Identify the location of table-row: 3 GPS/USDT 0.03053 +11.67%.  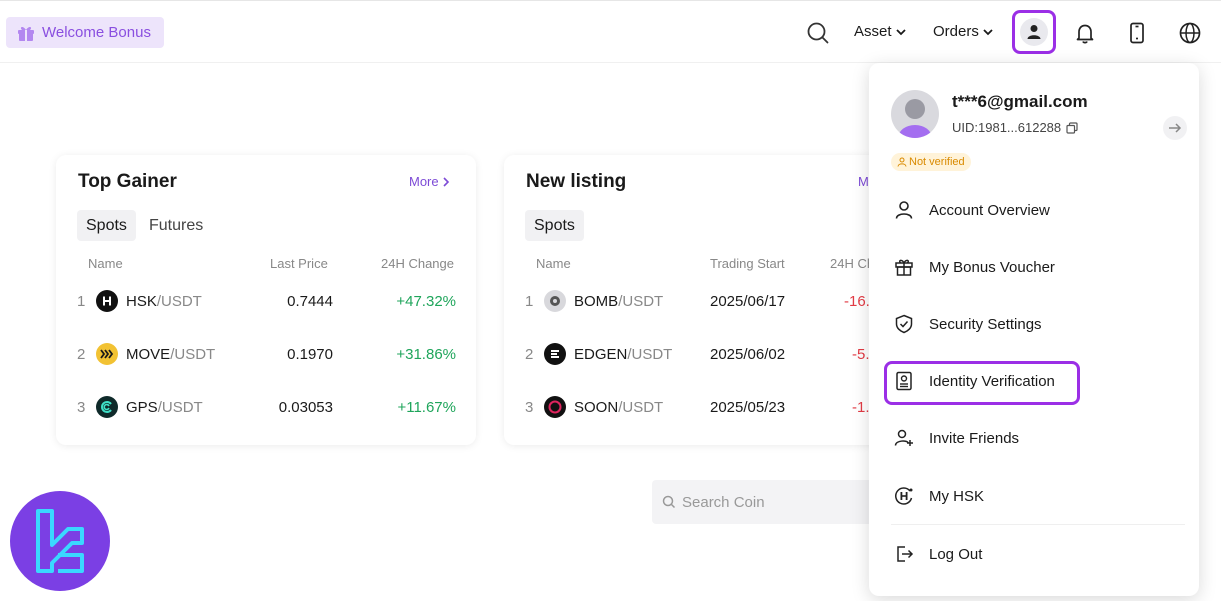
(266, 407).